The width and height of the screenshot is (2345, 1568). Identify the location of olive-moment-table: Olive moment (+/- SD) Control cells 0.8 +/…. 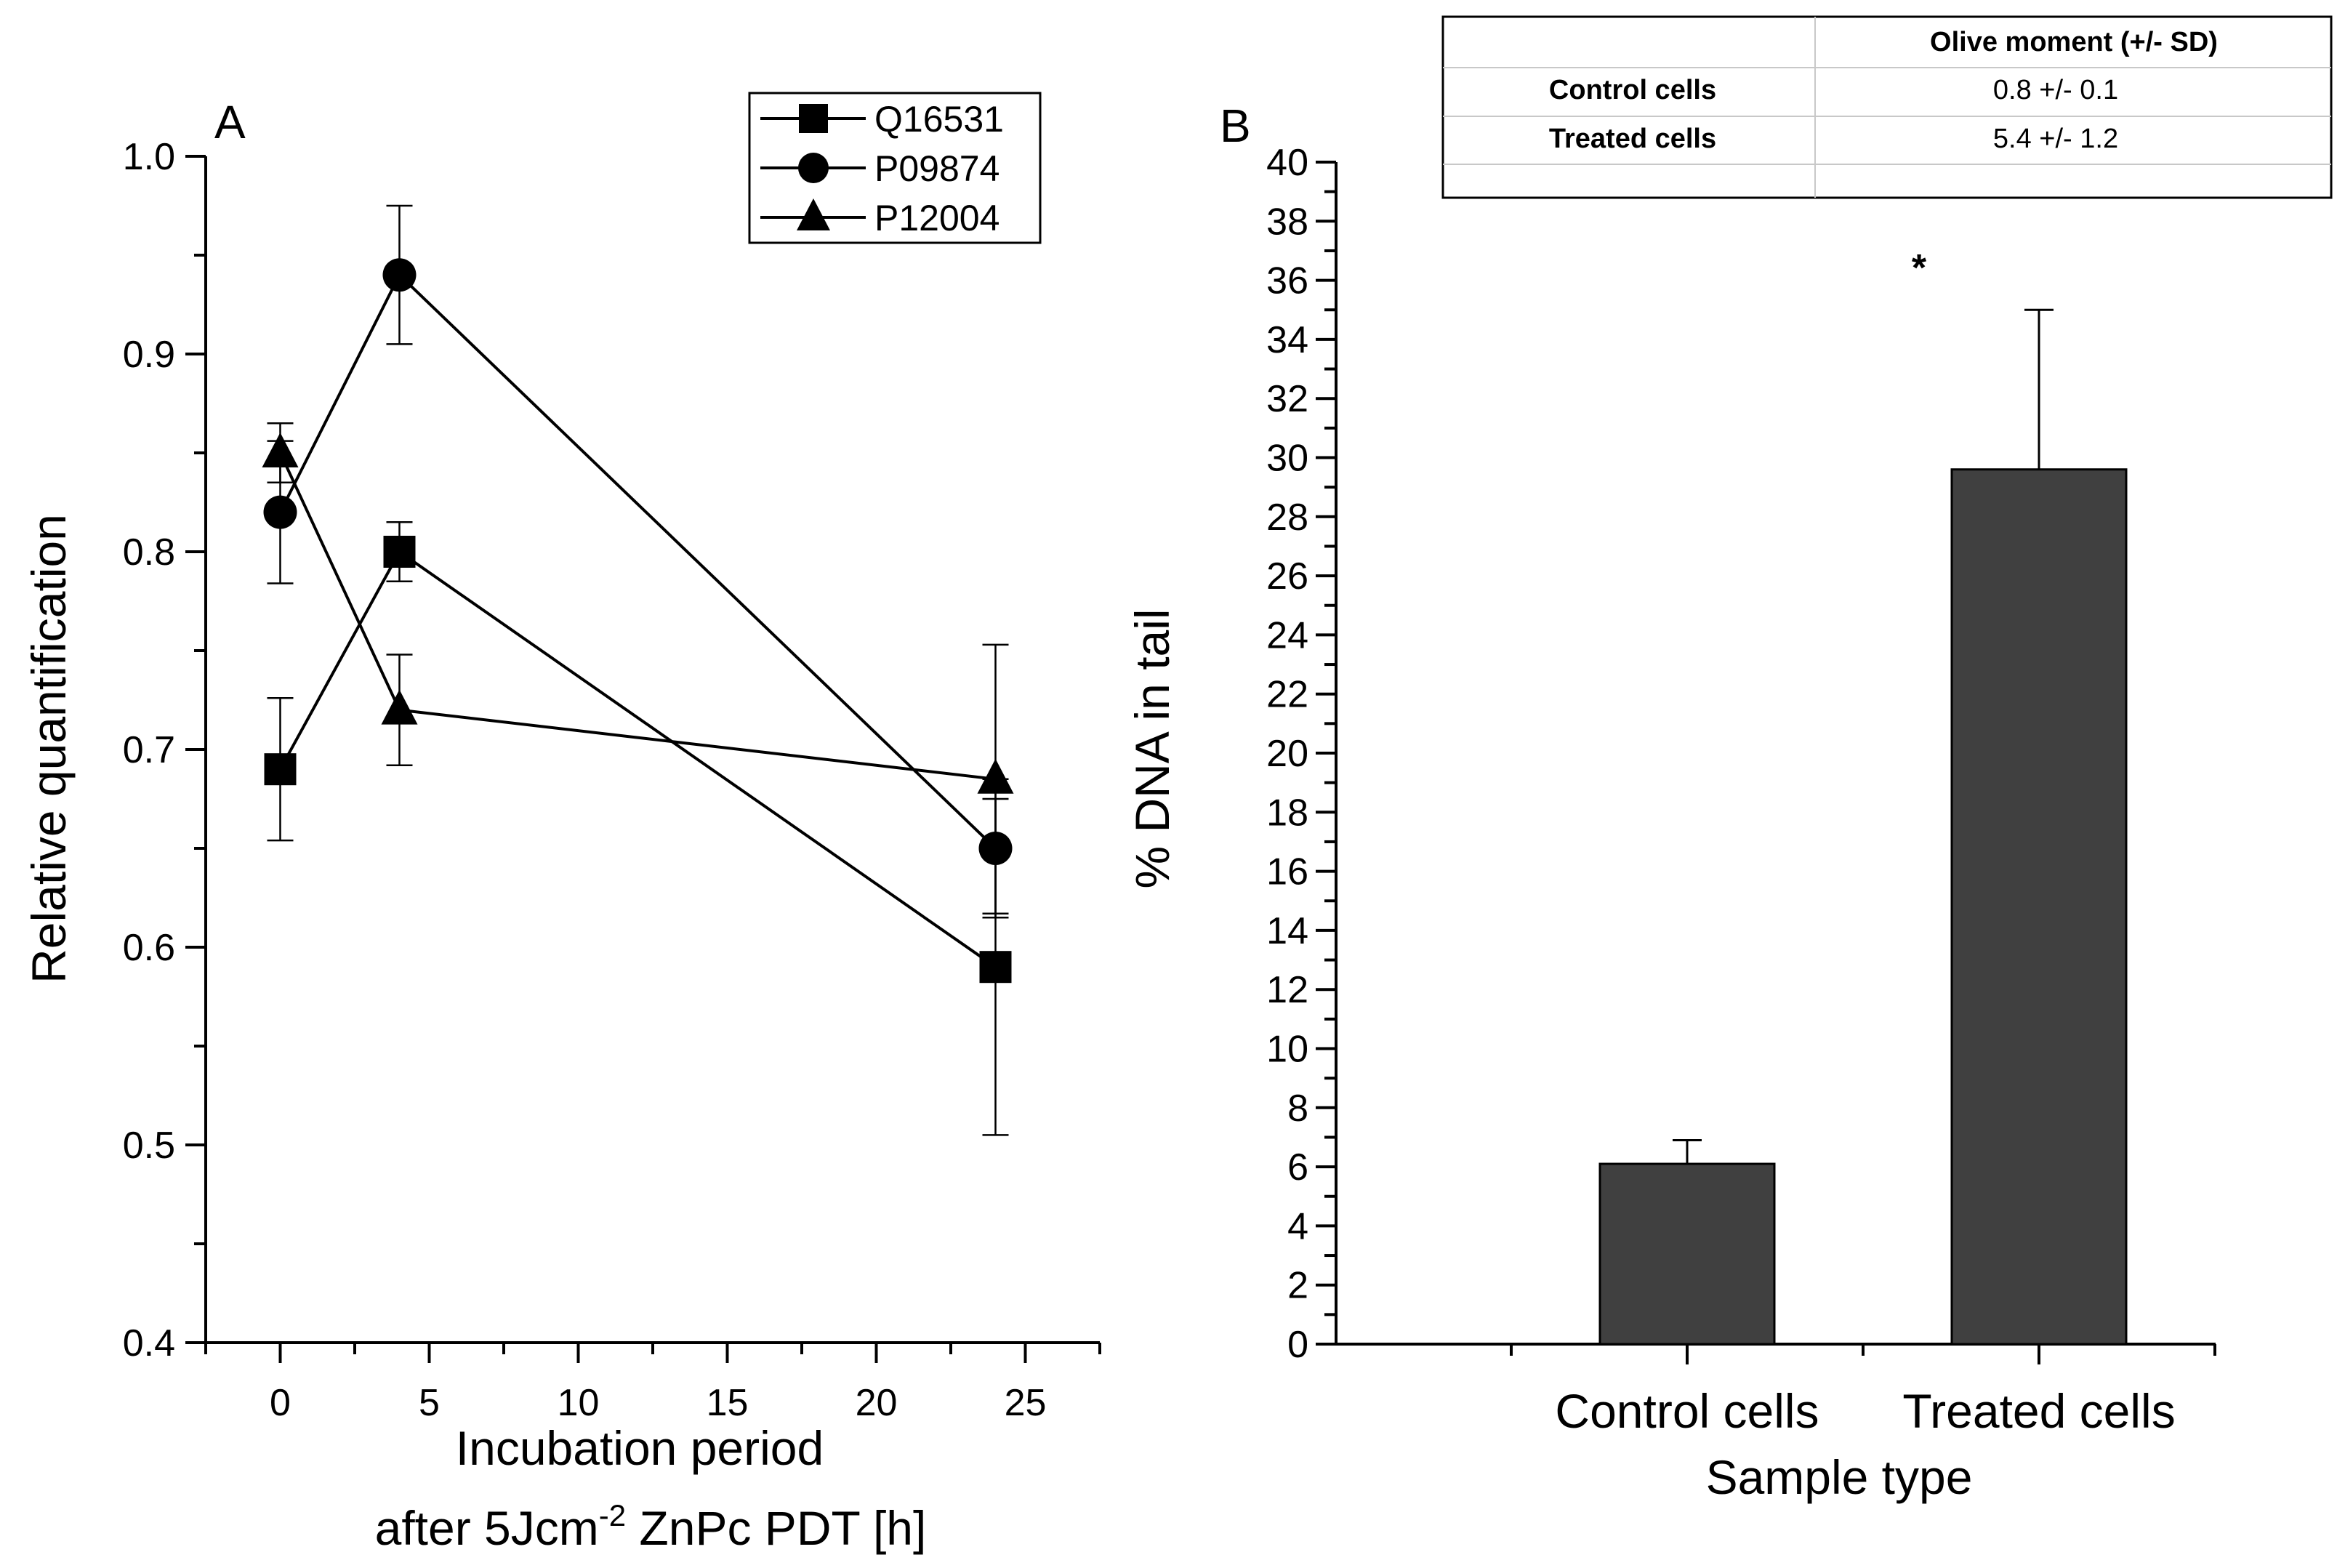
(1887, 107).